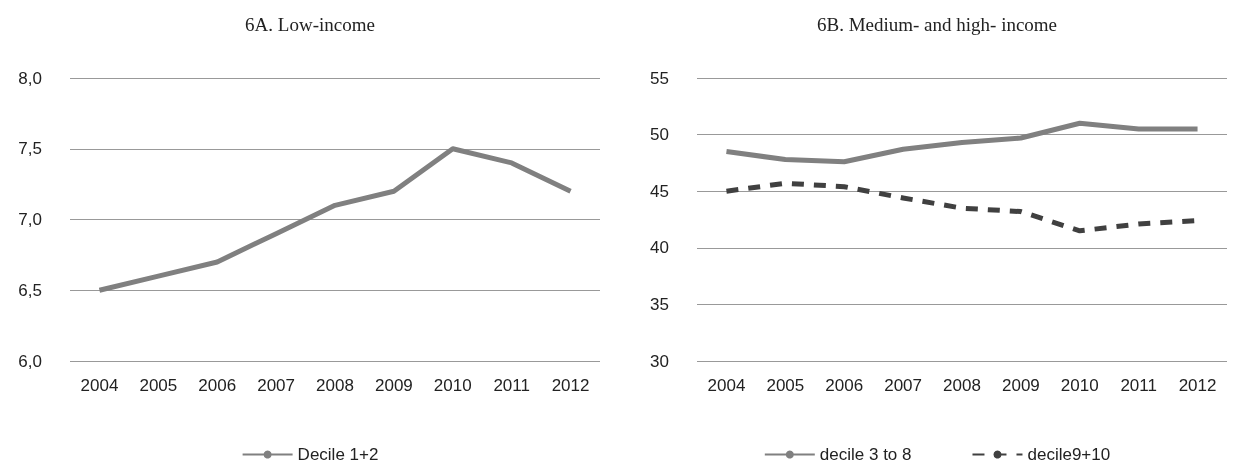  What do you see at coordinates (30, 219) in the screenshot?
I see `y-tick-label: 7,0` at bounding box center [30, 219].